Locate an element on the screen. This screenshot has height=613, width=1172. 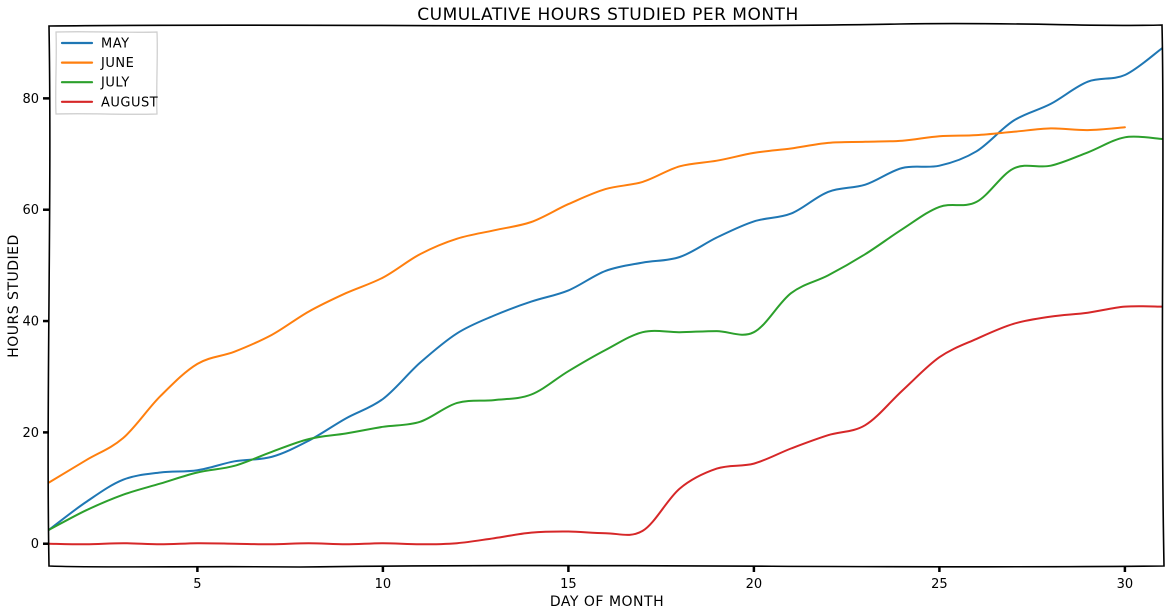
legend-label-may: MAY is located at coordinates (115, 44).